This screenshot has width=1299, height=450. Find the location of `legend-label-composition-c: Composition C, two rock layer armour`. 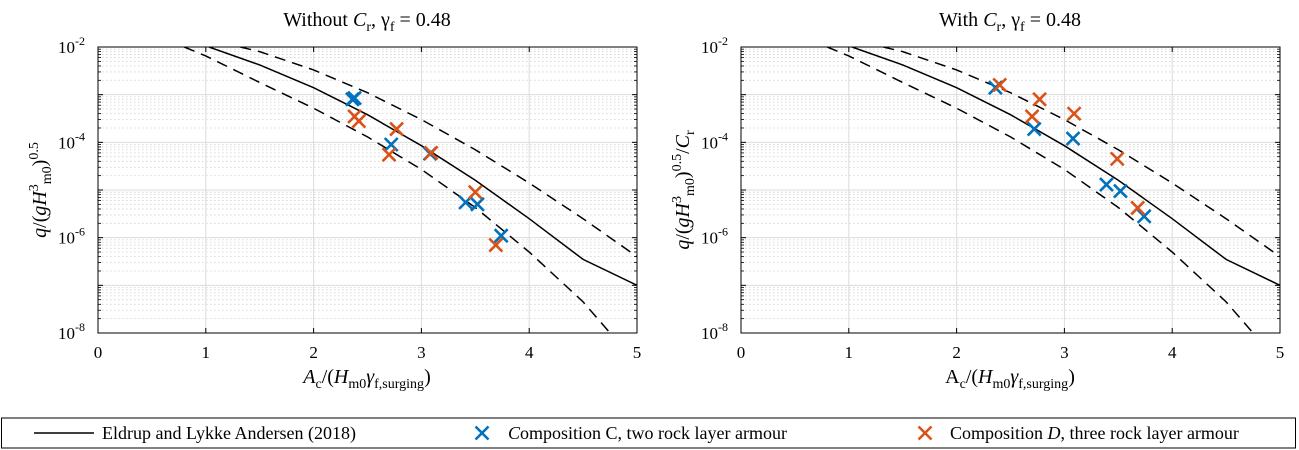

legend-label-composition-c: Composition C, two rock layer armour is located at coordinates (647, 433).